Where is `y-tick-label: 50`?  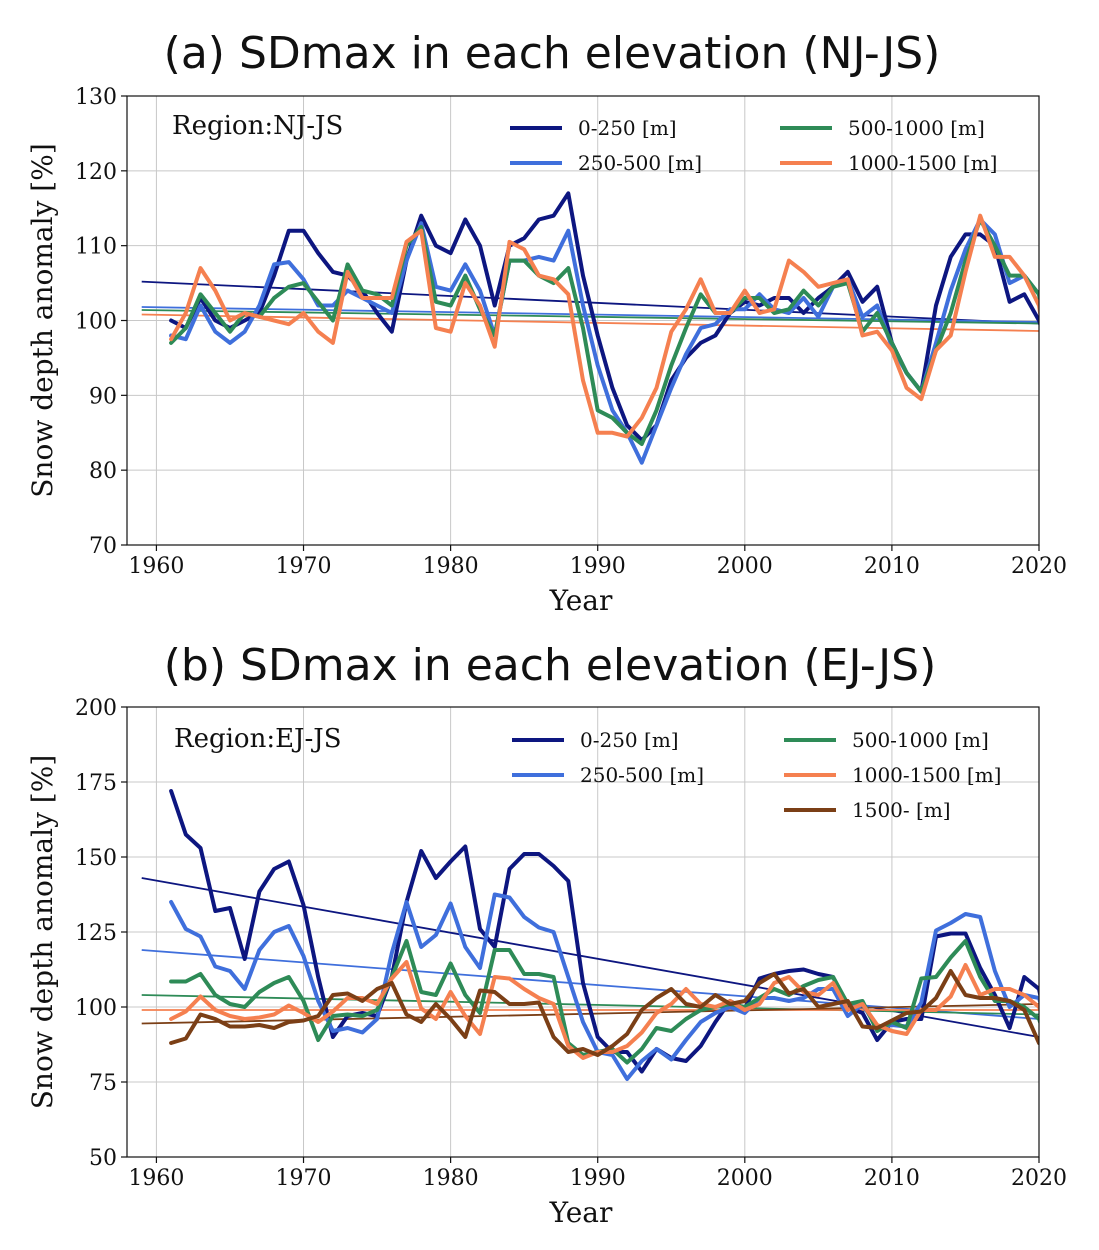 y-tick-label: 50 is located at coordinates (103, 1158).